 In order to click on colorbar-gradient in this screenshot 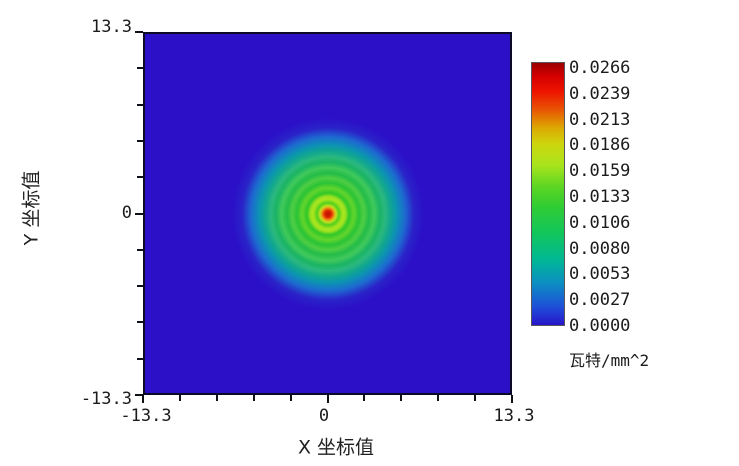, I will do `click(548, 194)`.